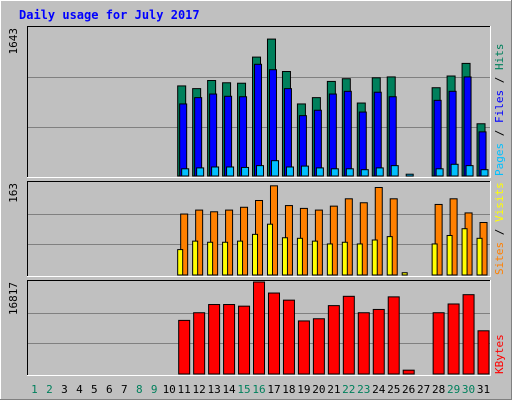 The width and height of the screenshot is (512, 400). What do you see at coordinates (124, 389) in the screenshot?
I see `x-tick-label-day-7: 7` at bounding box center [124, 389].